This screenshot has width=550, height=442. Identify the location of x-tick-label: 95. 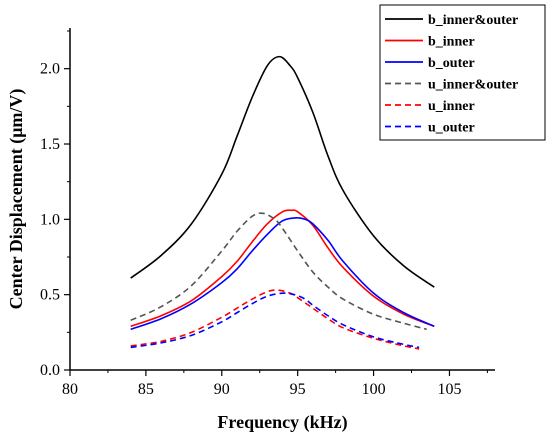
(298, 389).